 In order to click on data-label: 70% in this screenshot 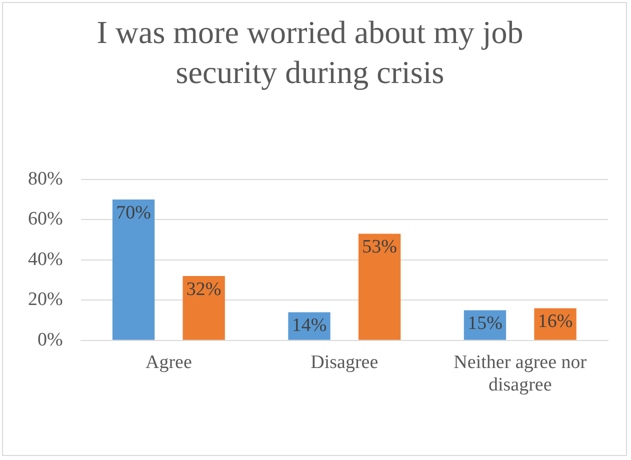, I will do `click(134, 213)`.